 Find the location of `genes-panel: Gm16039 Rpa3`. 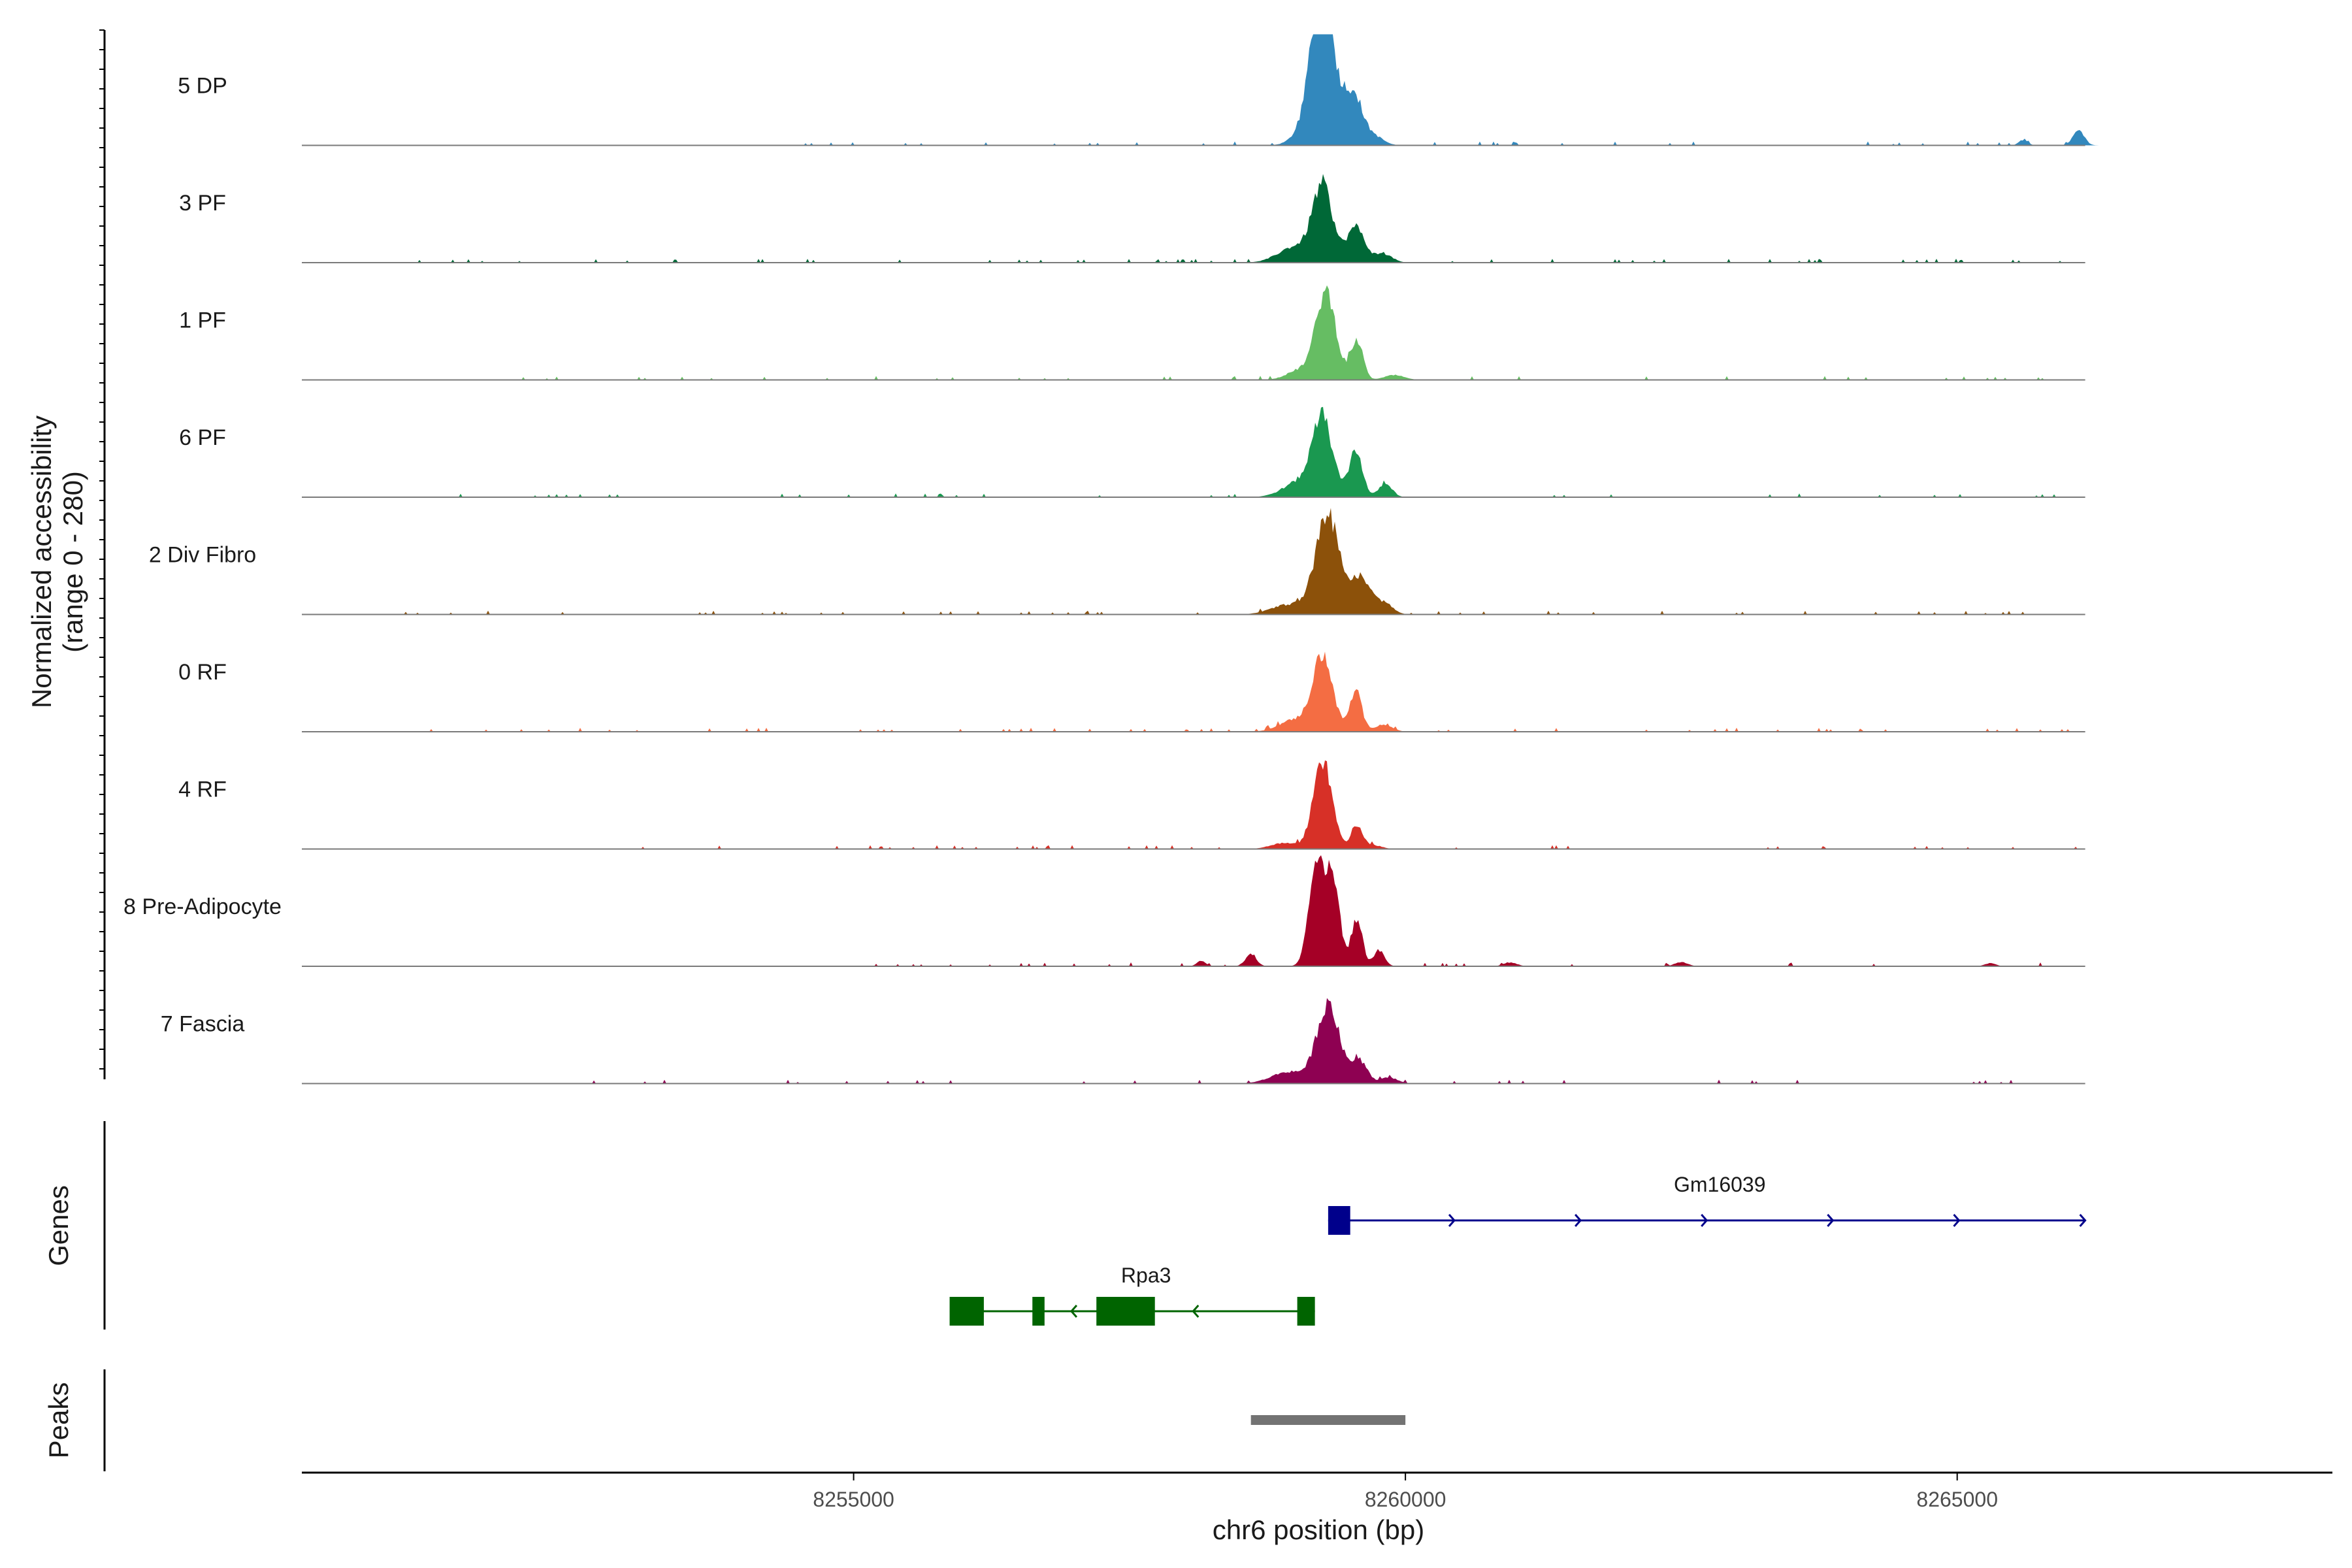

genes-panel: Gm16039 Rpa3 is located at coordinates (1518, 1249).